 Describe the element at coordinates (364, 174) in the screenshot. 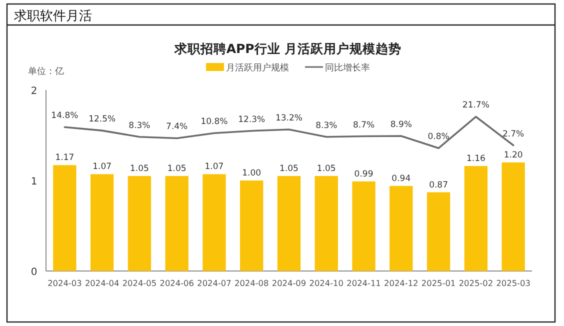

I see `data-label: 0.99` at that location.